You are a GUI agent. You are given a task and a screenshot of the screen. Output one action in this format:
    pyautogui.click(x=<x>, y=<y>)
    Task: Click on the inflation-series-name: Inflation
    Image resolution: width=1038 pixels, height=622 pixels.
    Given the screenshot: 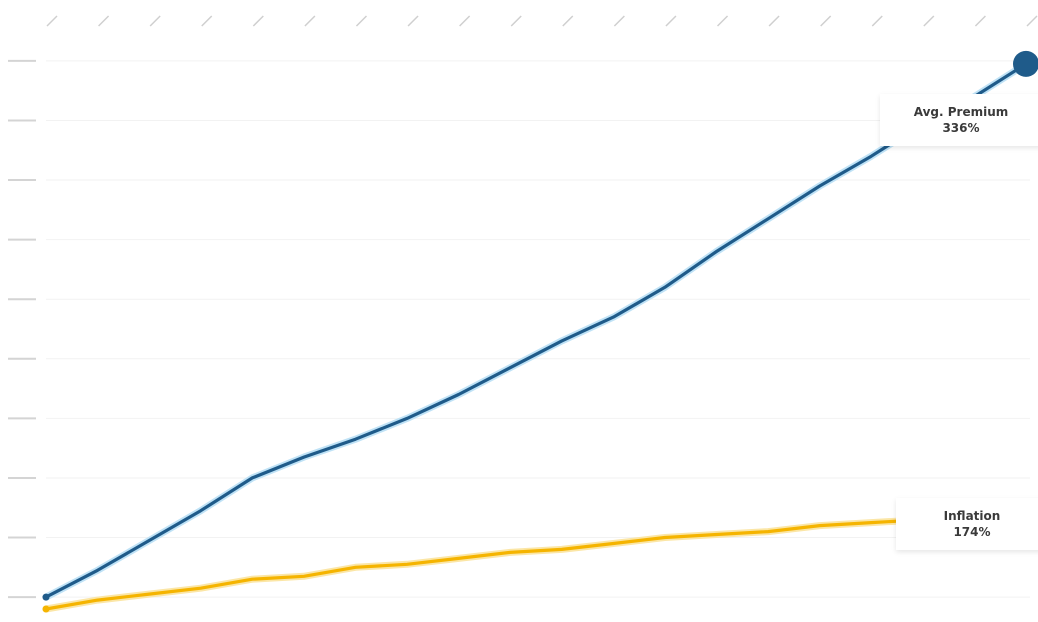 What is the action you would take?
    pyautogui.click(x=970, y=516)
    